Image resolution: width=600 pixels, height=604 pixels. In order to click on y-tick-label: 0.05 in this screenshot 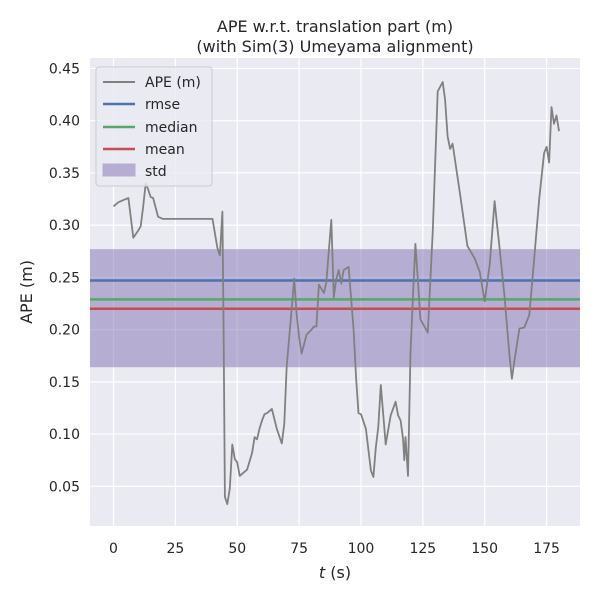, I will do `click(64, 487)`.